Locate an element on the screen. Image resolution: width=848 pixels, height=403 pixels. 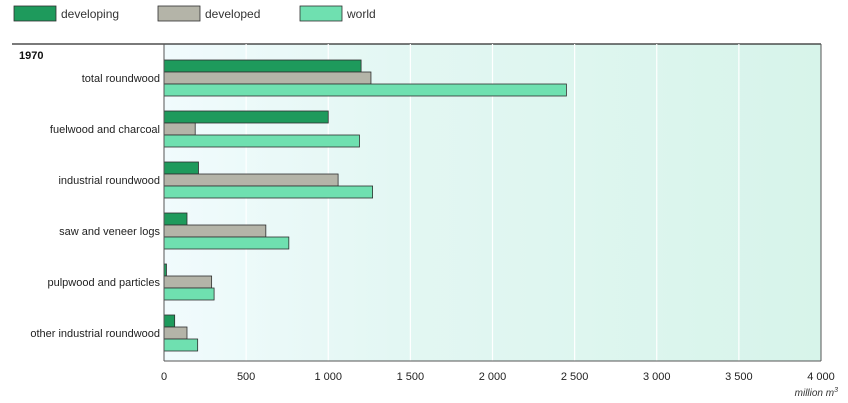
x-tick-labels: 0 500 1 000 1 500 2 000 2 500 3 000 3 500 4 000 is located at coordinates (498, 377).